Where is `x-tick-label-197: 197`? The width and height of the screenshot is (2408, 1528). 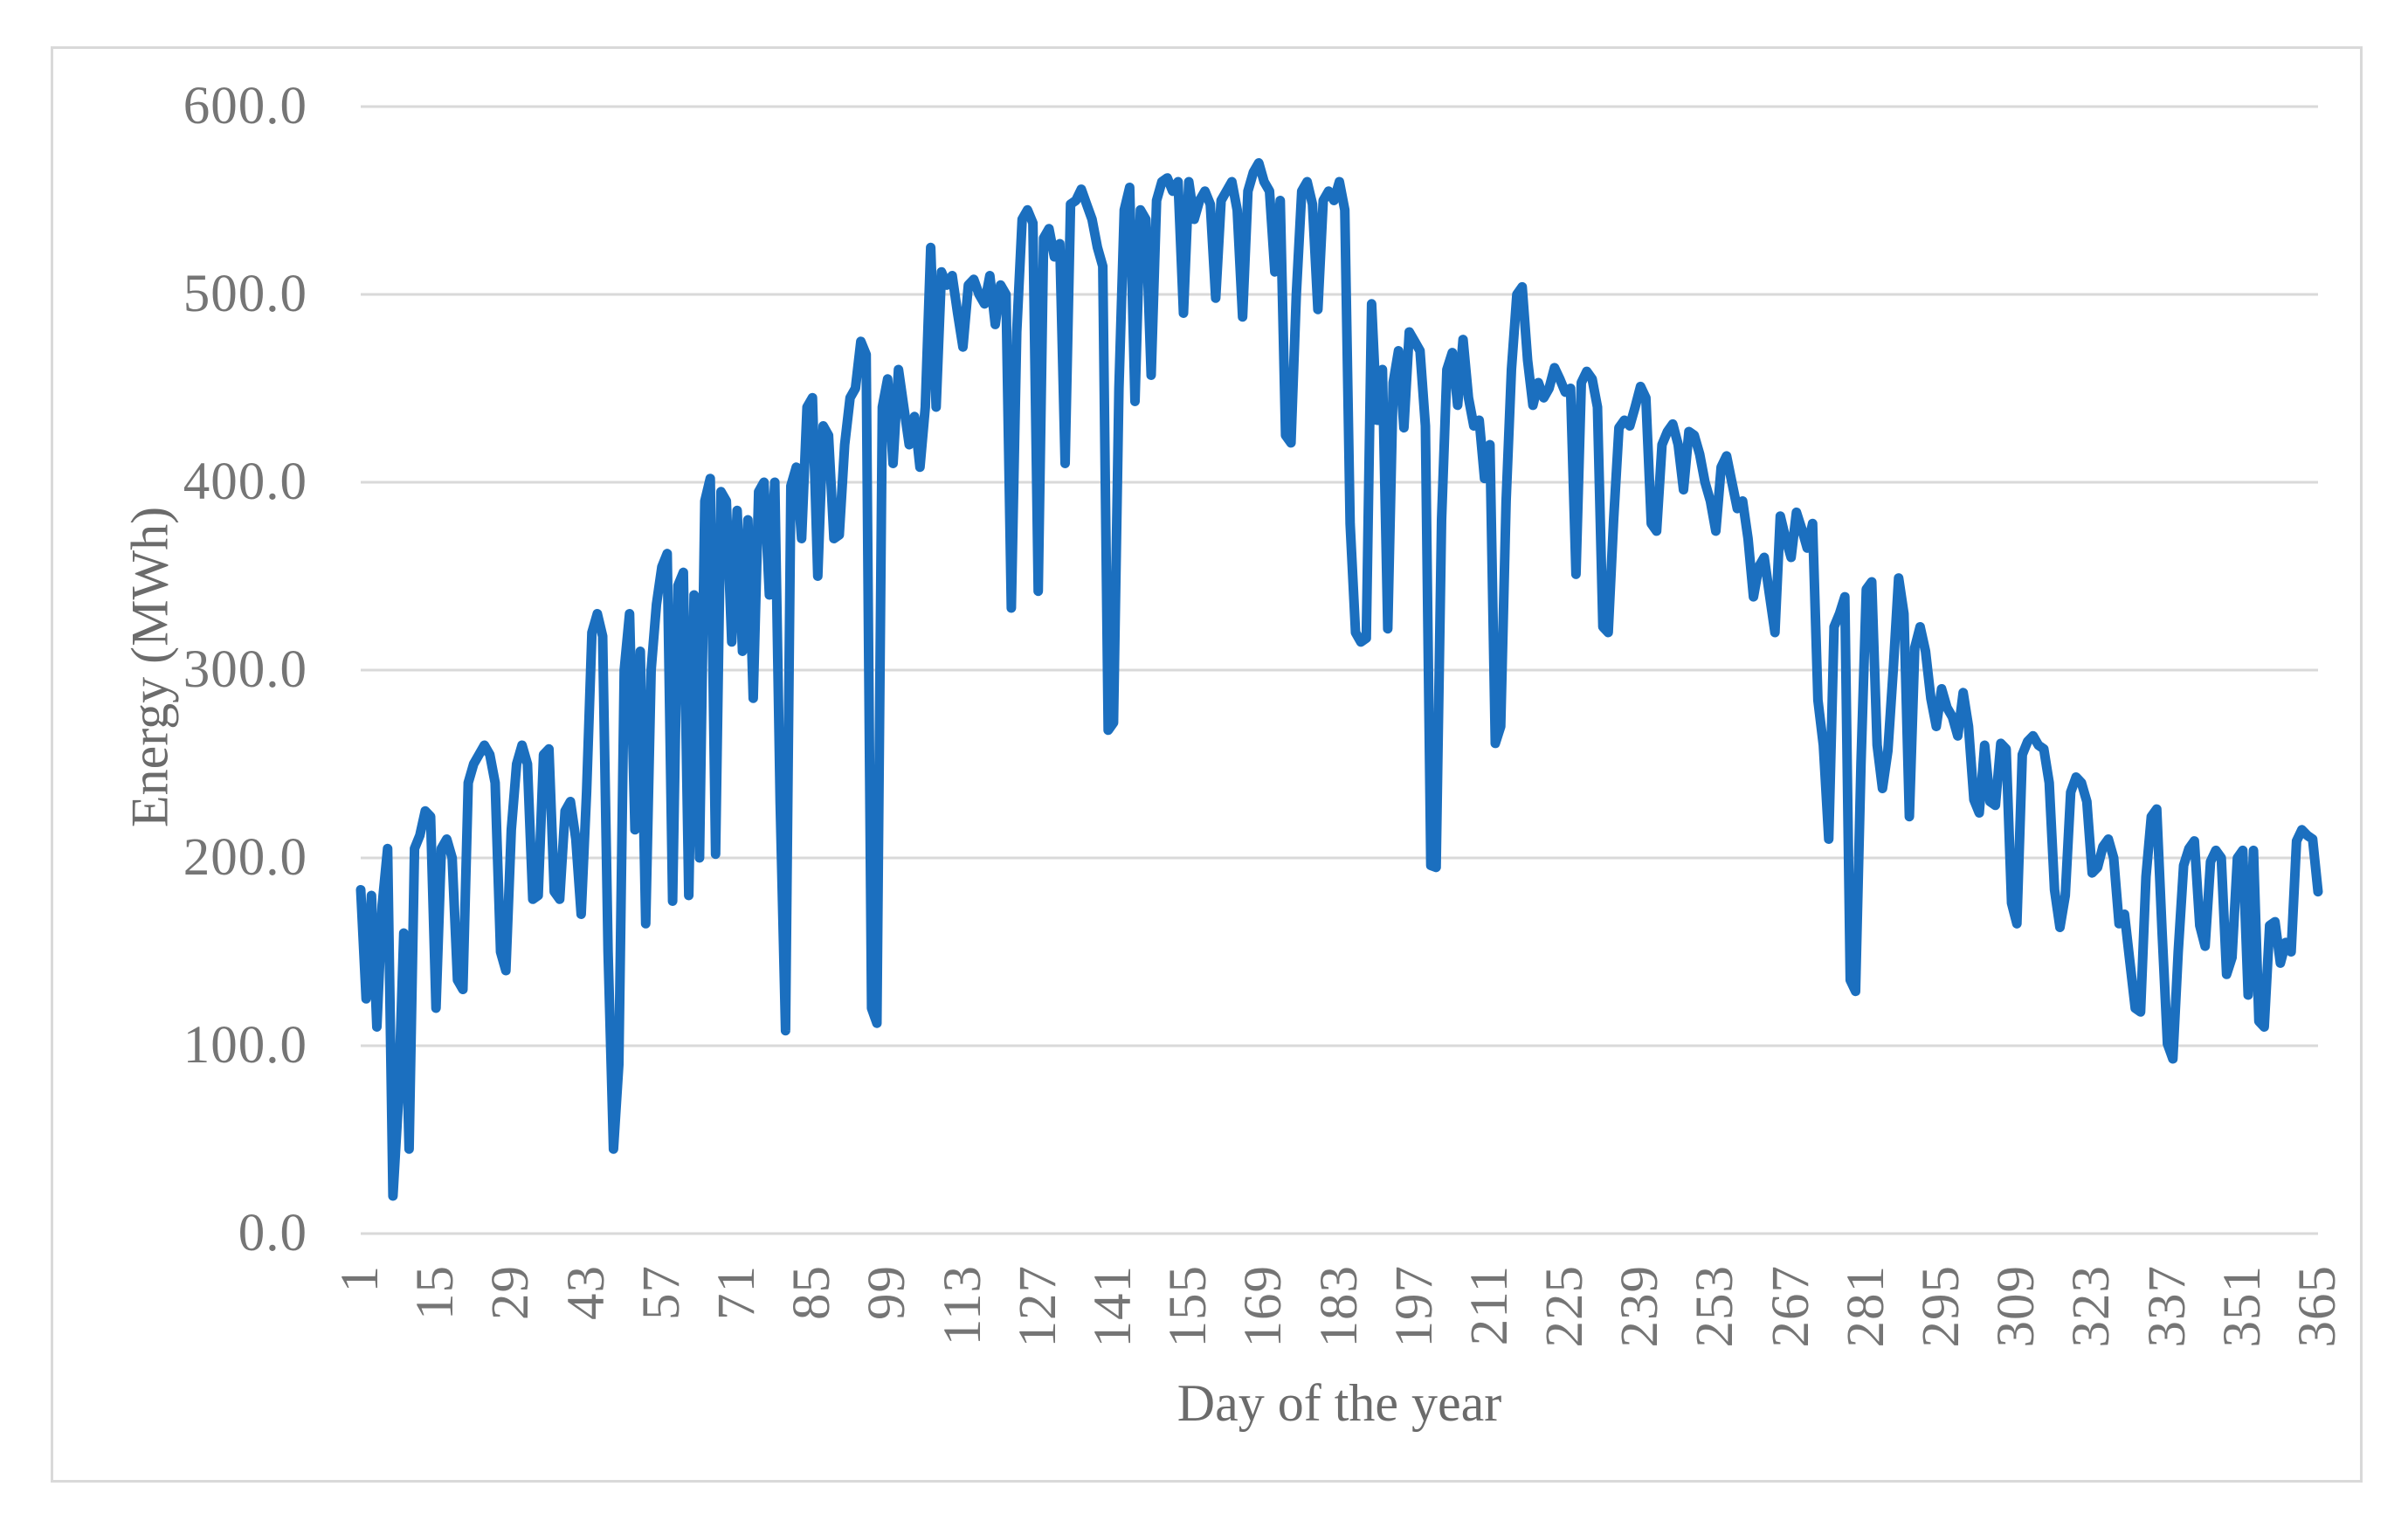 x-tick-label-197: 197 is located at coordinates (1414, 1306).